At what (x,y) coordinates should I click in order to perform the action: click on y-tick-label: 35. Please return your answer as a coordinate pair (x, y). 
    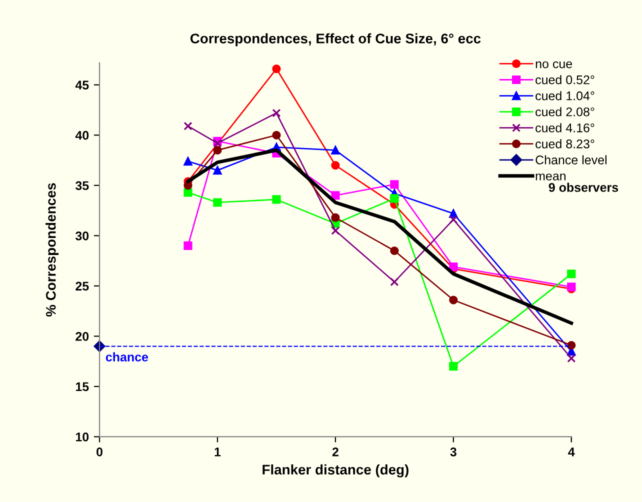
    Looking at the image, I should click on (82, 185).